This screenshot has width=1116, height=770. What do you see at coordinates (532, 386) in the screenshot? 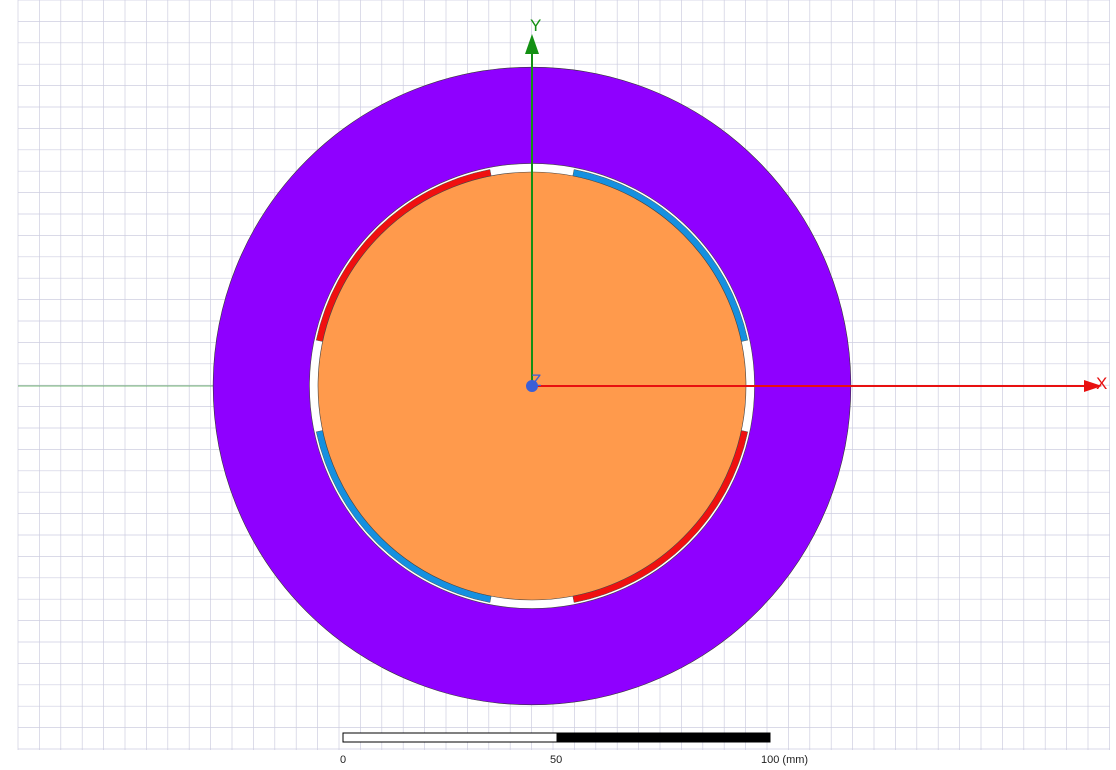
I see `z-axis-marker` at bounding box center [532, 386].